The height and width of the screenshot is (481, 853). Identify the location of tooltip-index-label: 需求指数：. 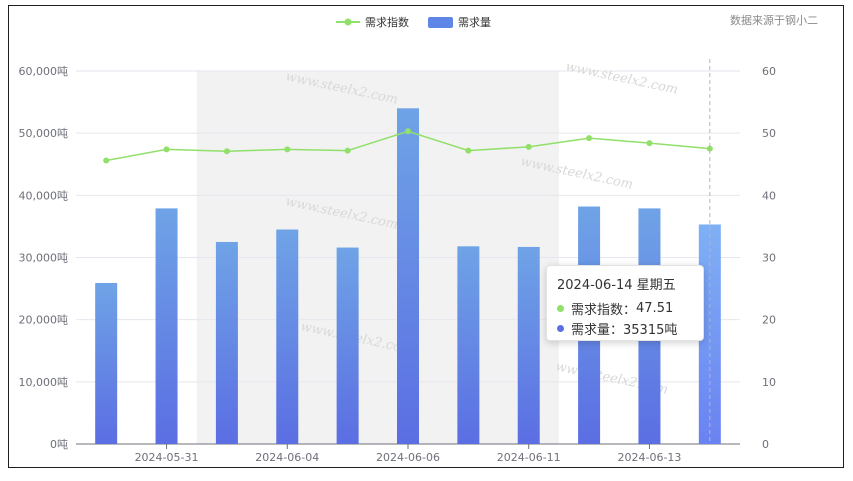
(604, 310).